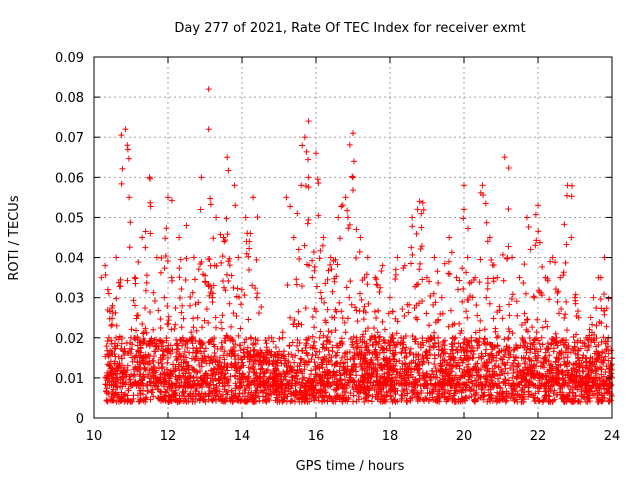 The height and width of the screenshot is (480, 640). I want to click on y-tick-label: 0.08, so click(69, 98).